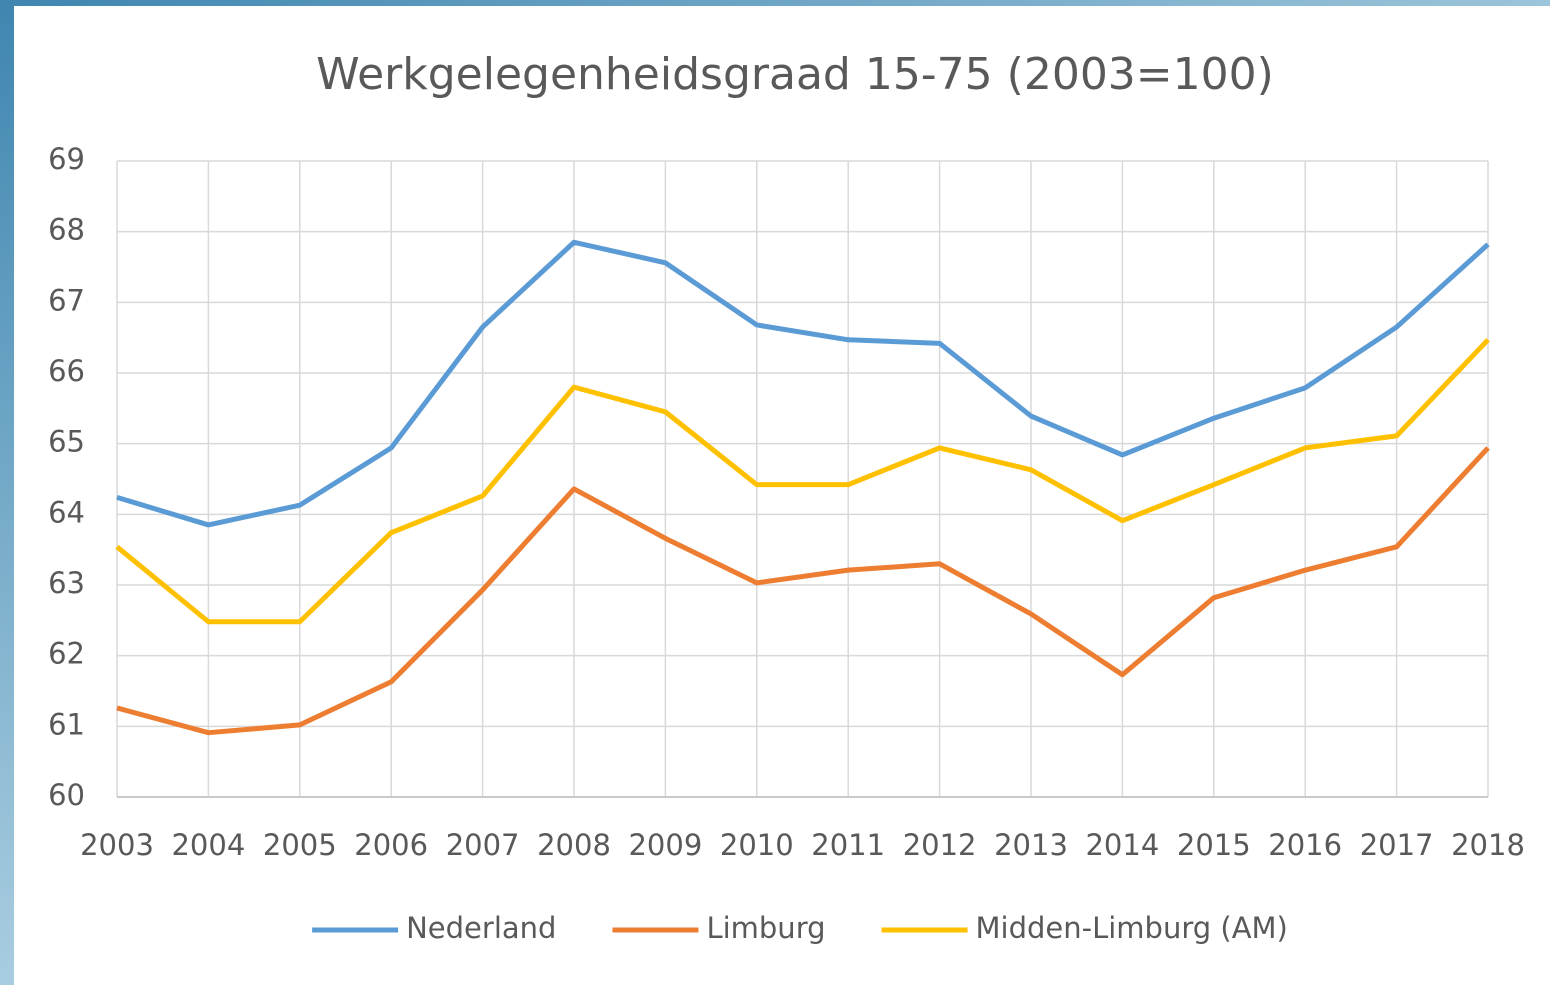 The width and height of the screenshot is (1550, 985). Describe the element at coordinates (66, 159) in the screenshot. I see `y-tick-label: 69` at that location.